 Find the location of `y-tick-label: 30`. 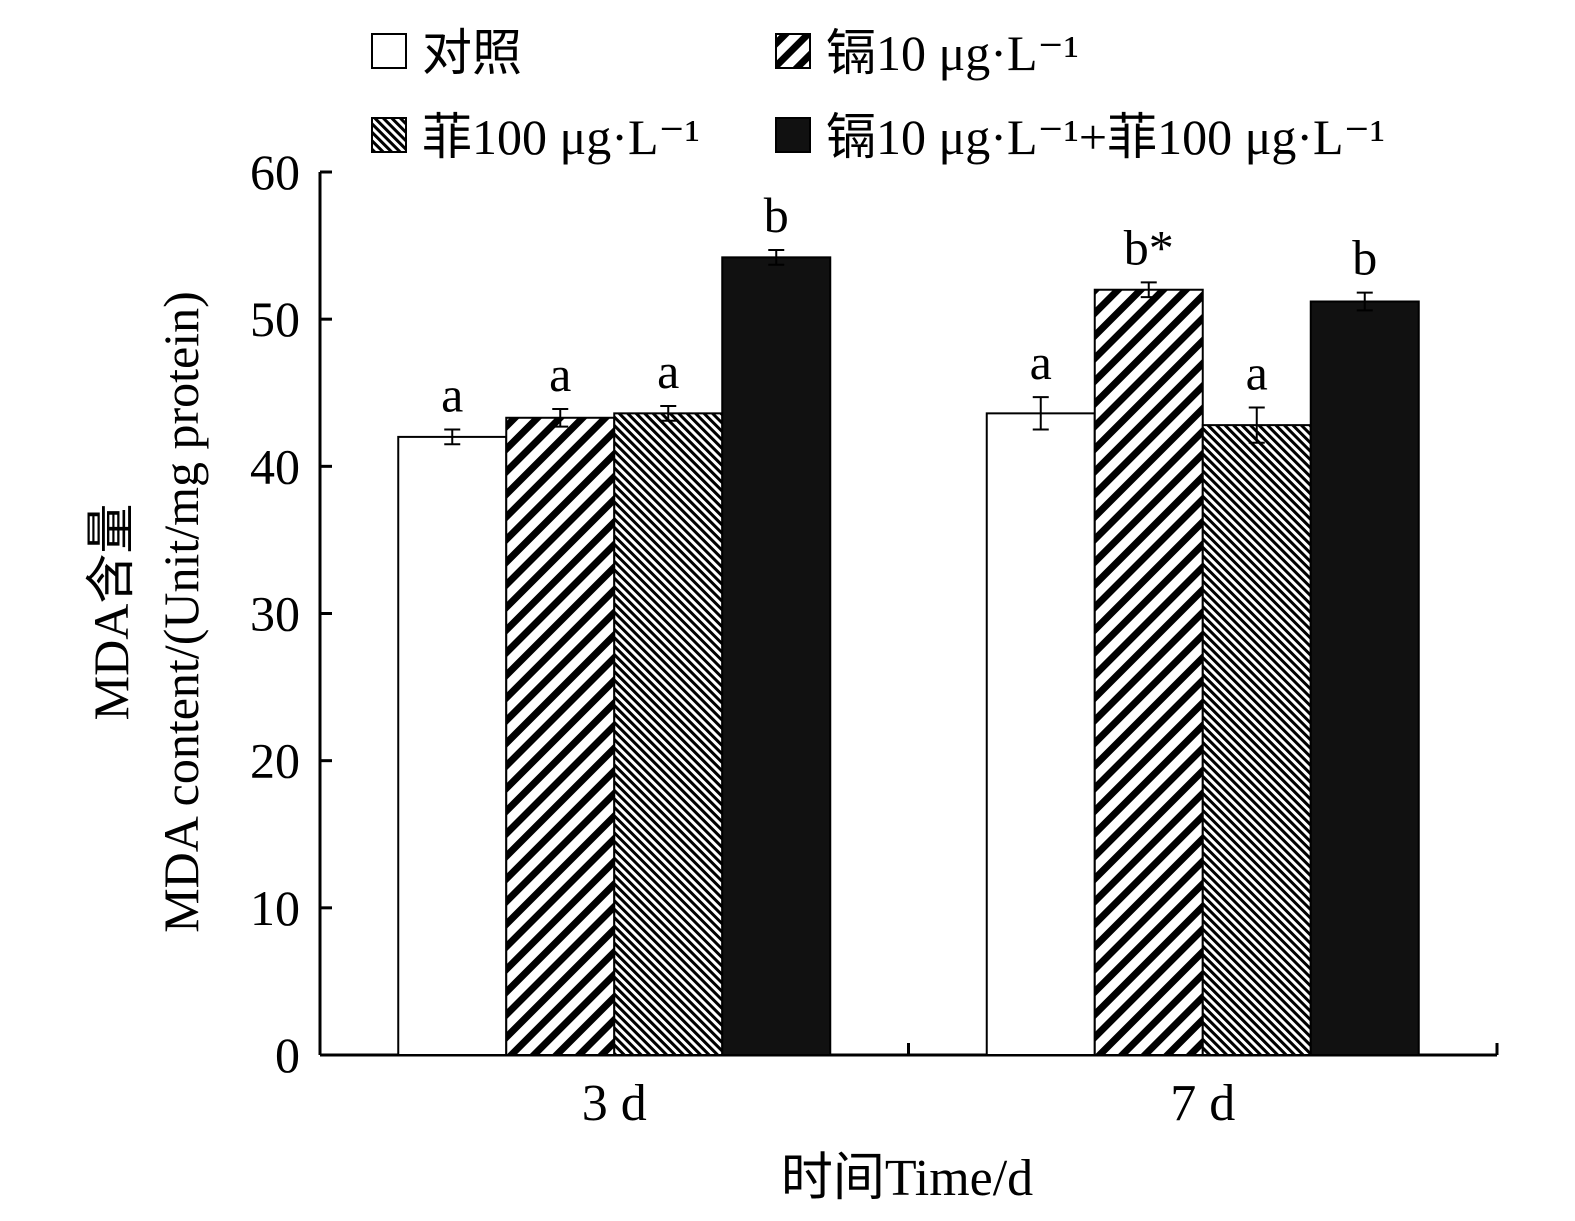

y-tick-label: 30 is located at coordinates (275, 614).